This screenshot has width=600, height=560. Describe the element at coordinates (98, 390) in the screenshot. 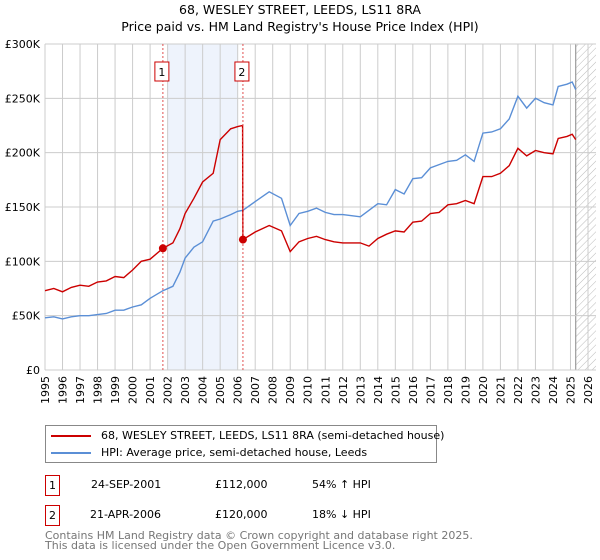

I see `x-tick-label: 1998` at that location.